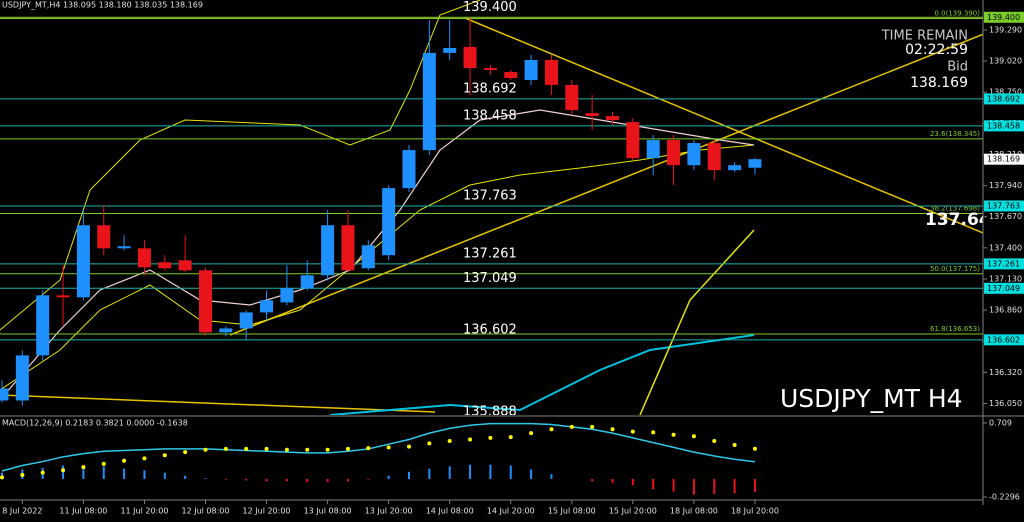 The width and height of the screenshot is (1024, 522). What do you see at coordinates (1005, 216) in the screenshot?
I see `y-tick-label: 137.670` at bounding box center [1005, 216].